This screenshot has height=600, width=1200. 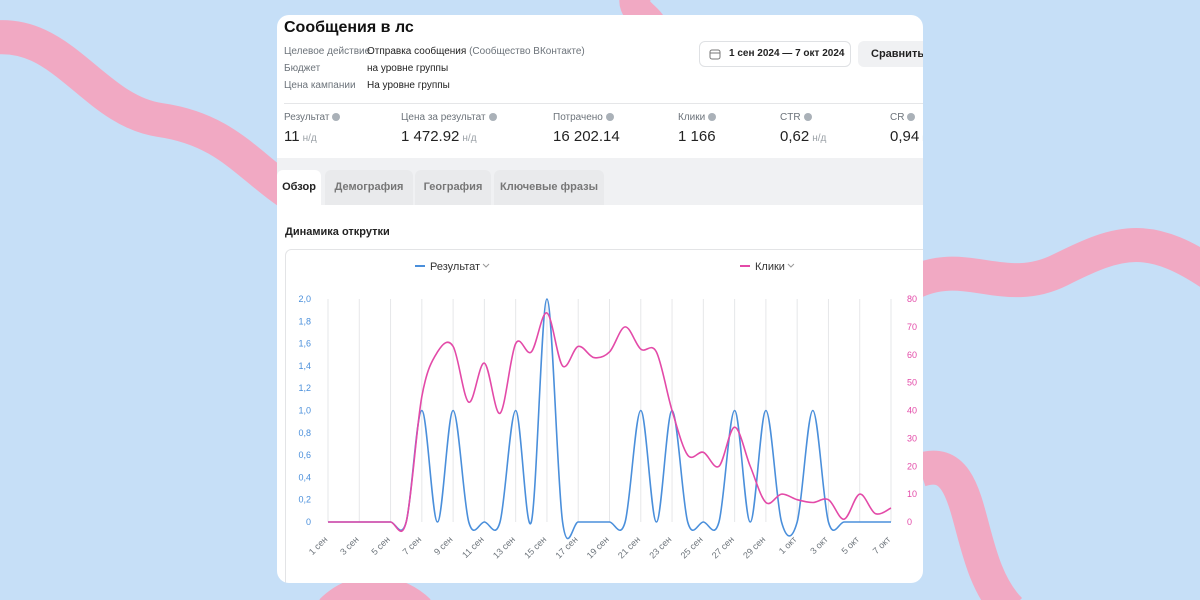 What do you see at coordinates (912, 299) in the screenshot?
I see `y2-tick-label: 80` at bounding box center [912, 299].